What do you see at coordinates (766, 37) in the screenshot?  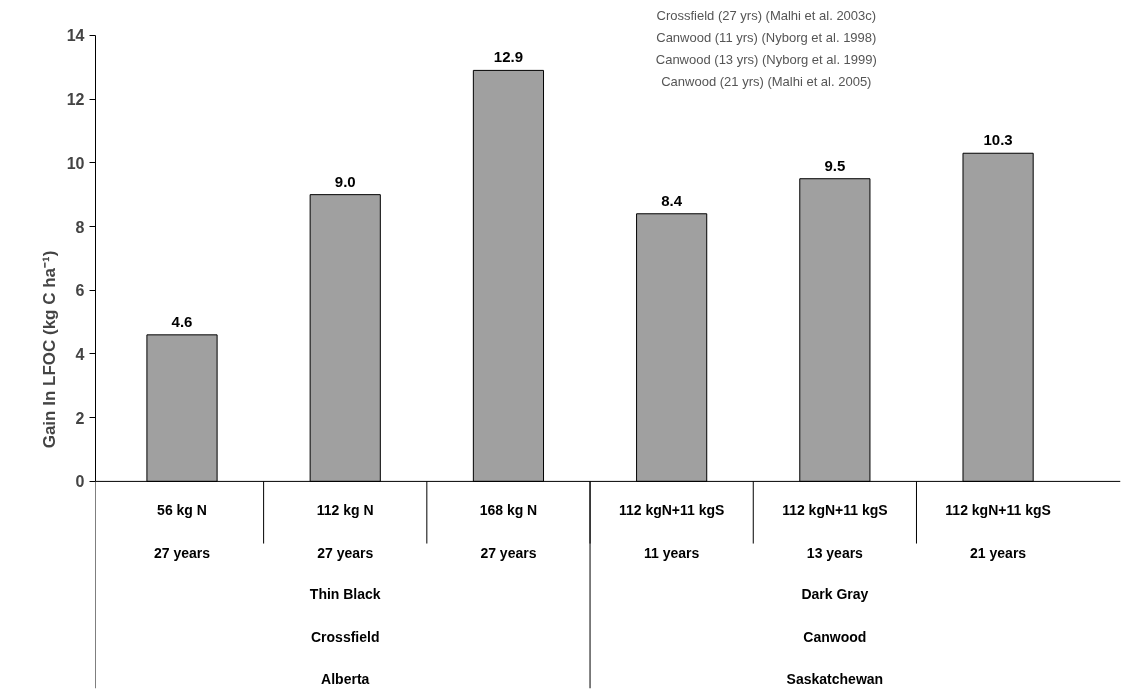 I see `annotation: Canwood (11 yrs) (Nyborg et al. 1998)` at bounding box center [766, 37].